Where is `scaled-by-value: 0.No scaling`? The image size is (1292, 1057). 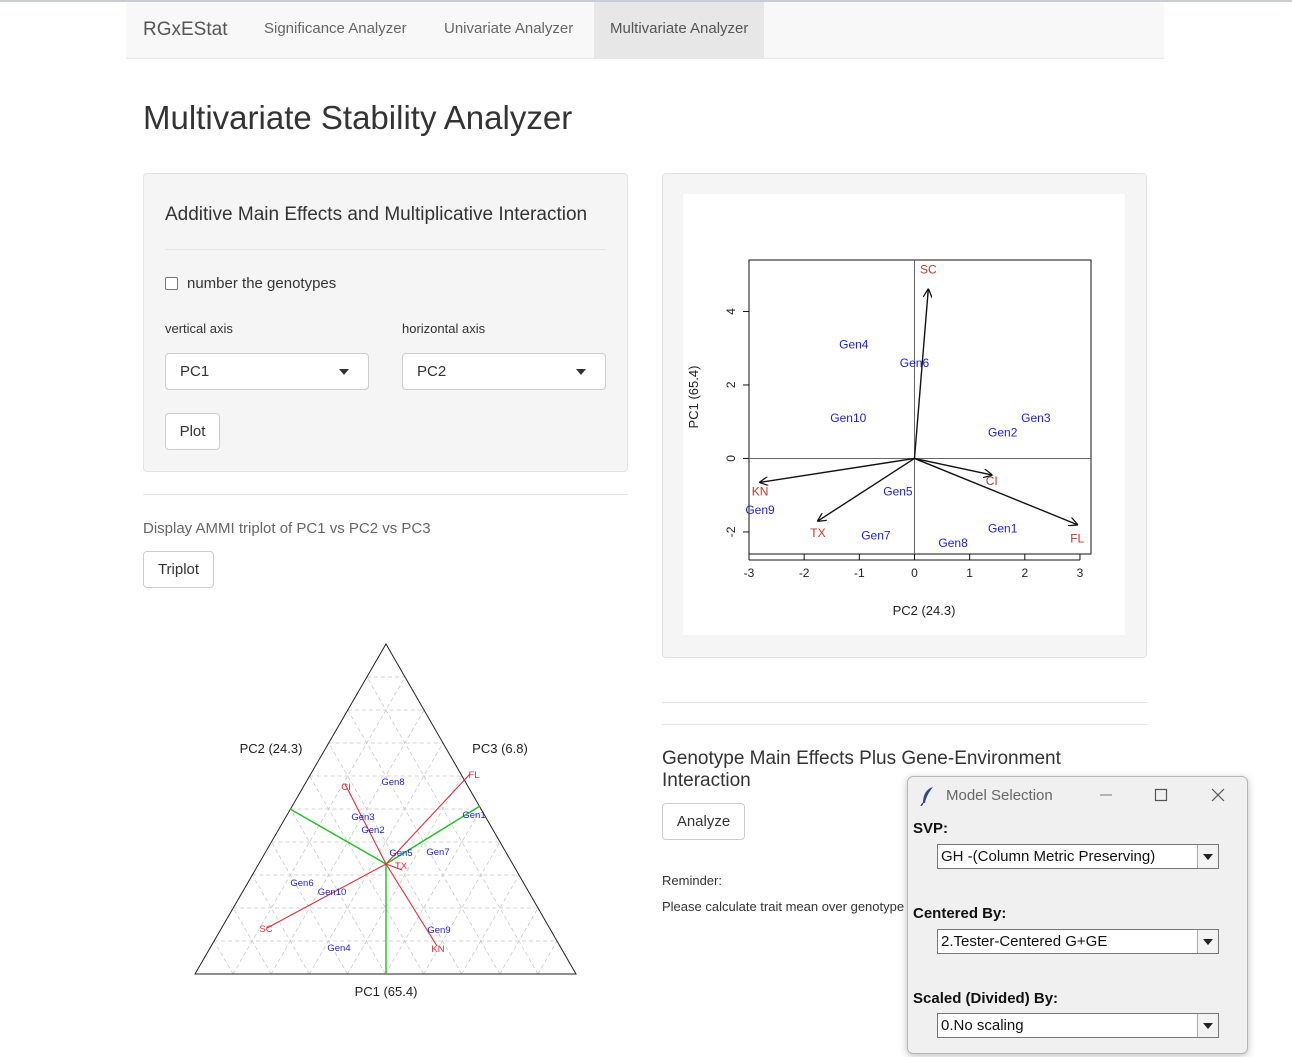 scaled-by-value: 0.No scaling is located at coordinates (982, 1025).